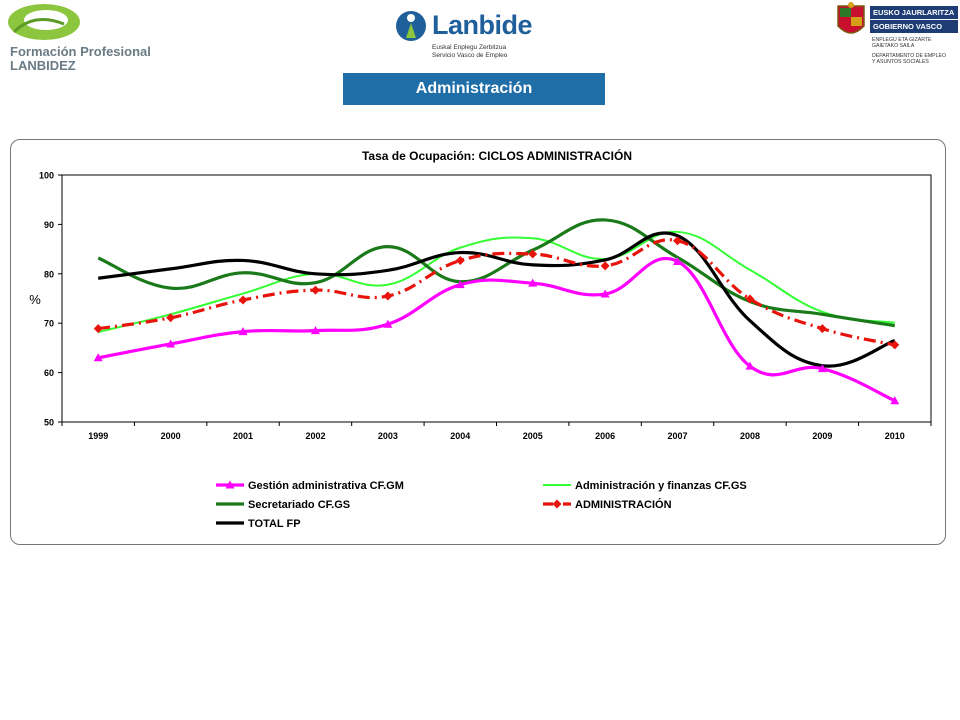 This screenshot has height=720, width=960. I want to click on gv-dept-line4: Y ASUNTOS SOCIALES, so click(900, 62).